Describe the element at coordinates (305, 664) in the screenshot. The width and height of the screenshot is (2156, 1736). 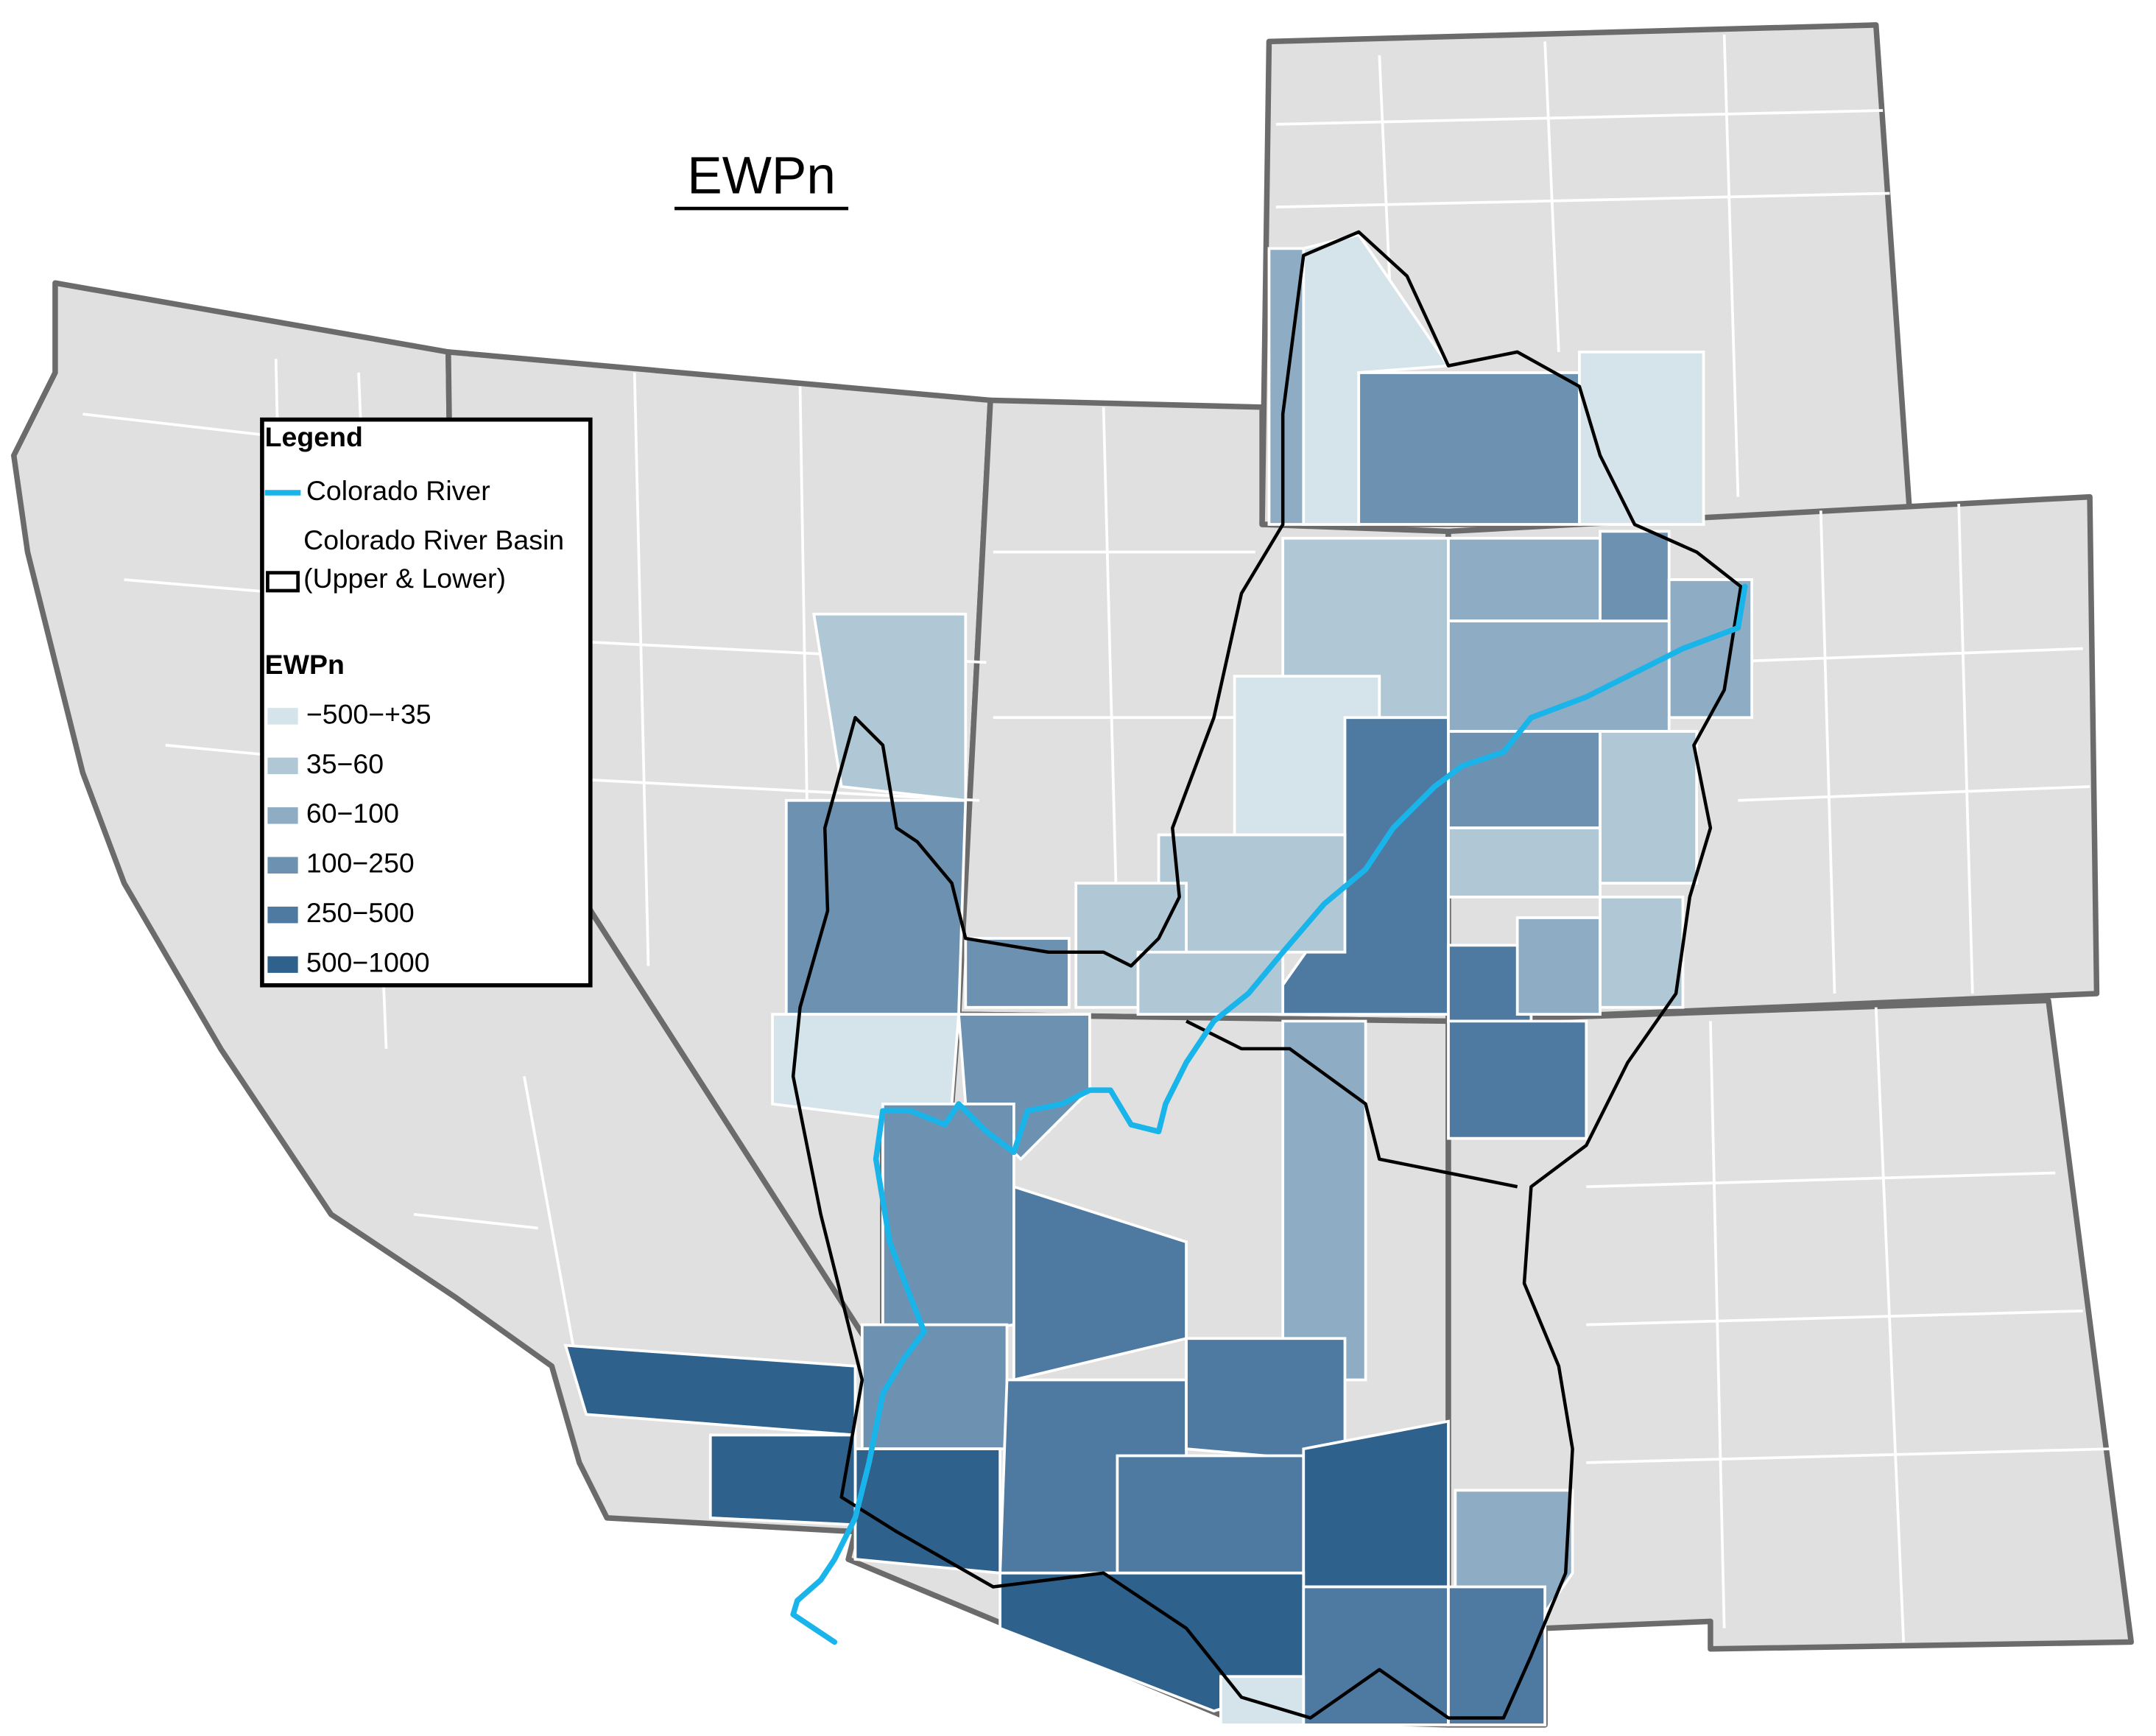
I see `legend-scale-title: EWPn` at that location.